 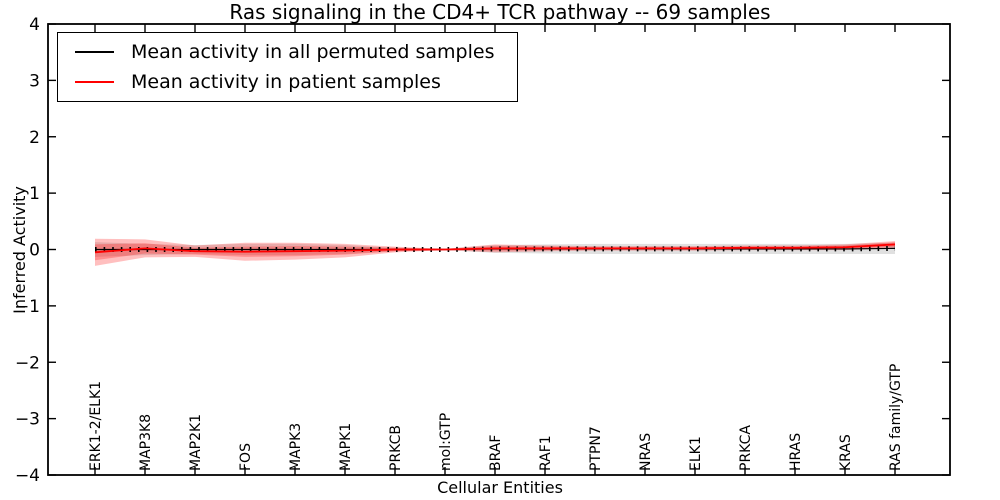 What do you see at coordinates (27, 363) in the screenshot?
I see `y-tick-label: −2` at bounding box center [27, 363].